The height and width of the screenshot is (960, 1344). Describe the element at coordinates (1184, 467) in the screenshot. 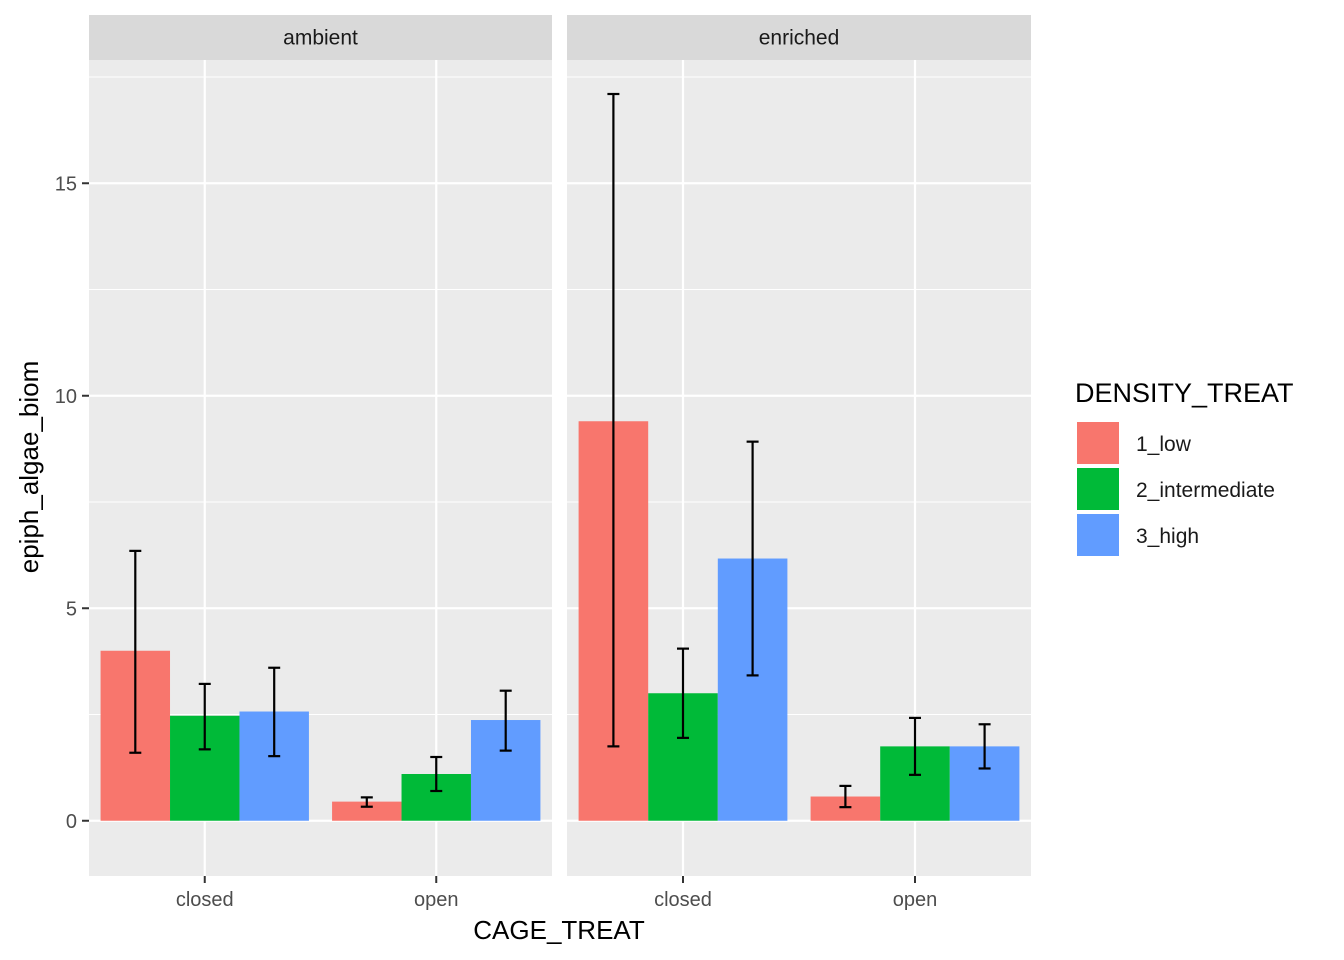

I see `legend: DENSITY_TREAT 1_low 2_intermediate 3_high` at that location.